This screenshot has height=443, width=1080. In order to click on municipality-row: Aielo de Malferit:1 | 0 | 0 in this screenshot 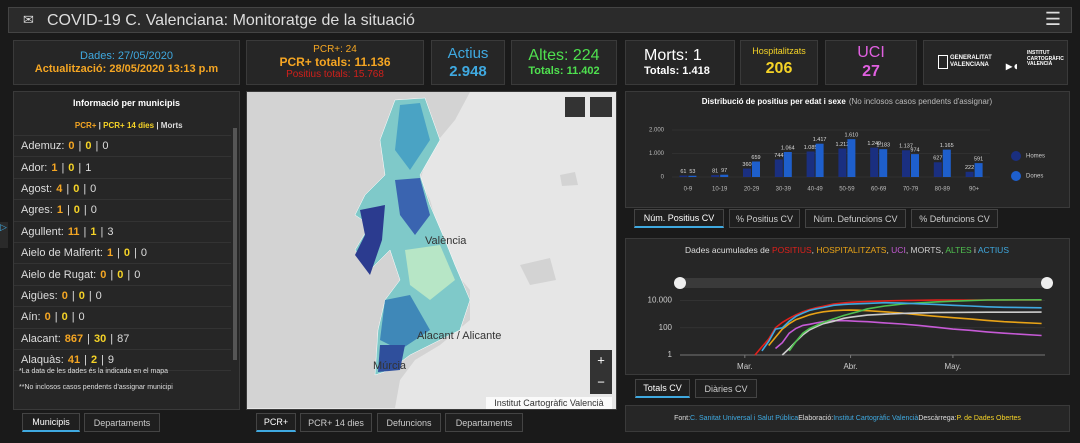, I will do `click(122, 254)`.